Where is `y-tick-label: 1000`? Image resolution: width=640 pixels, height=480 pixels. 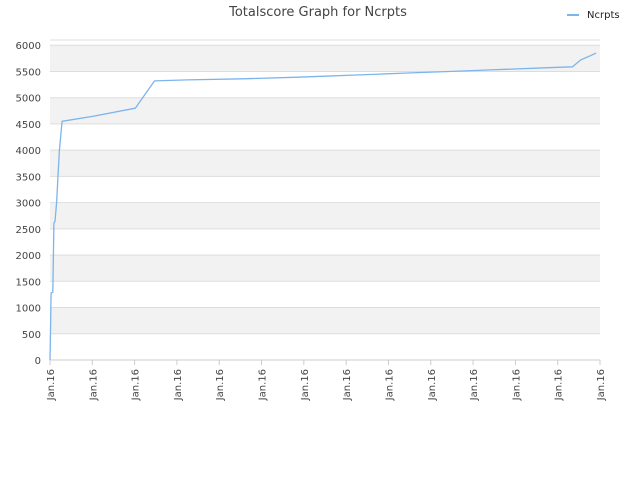 y-tick-label: 1000 is located at coordinates (28, 309).